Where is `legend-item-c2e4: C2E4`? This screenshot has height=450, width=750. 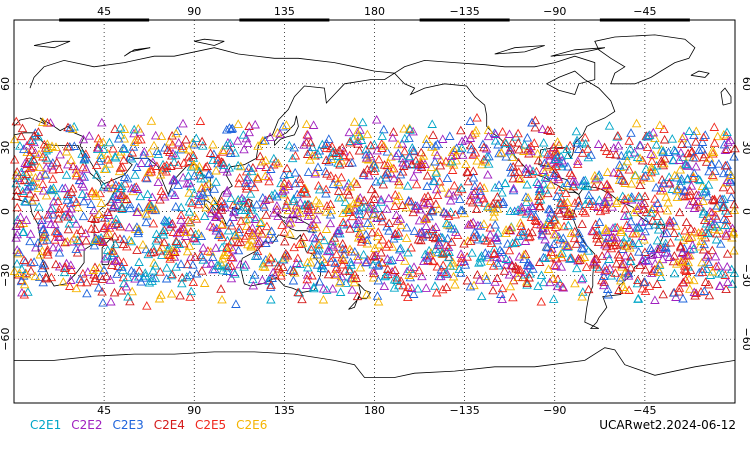
legend-item-c2e4: C2E4 is located at coordinates (169, 425).